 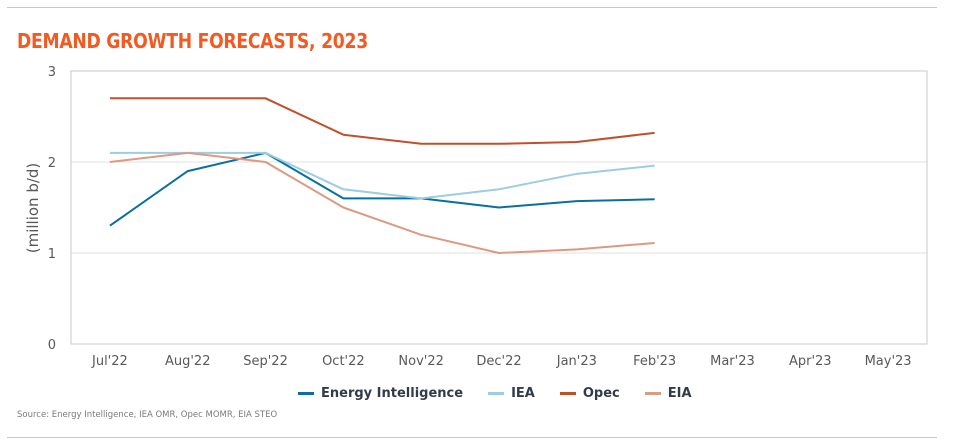 I want to click on legend: Energy Intelligence IEA Opec EIA, so click(x=495, y=393).